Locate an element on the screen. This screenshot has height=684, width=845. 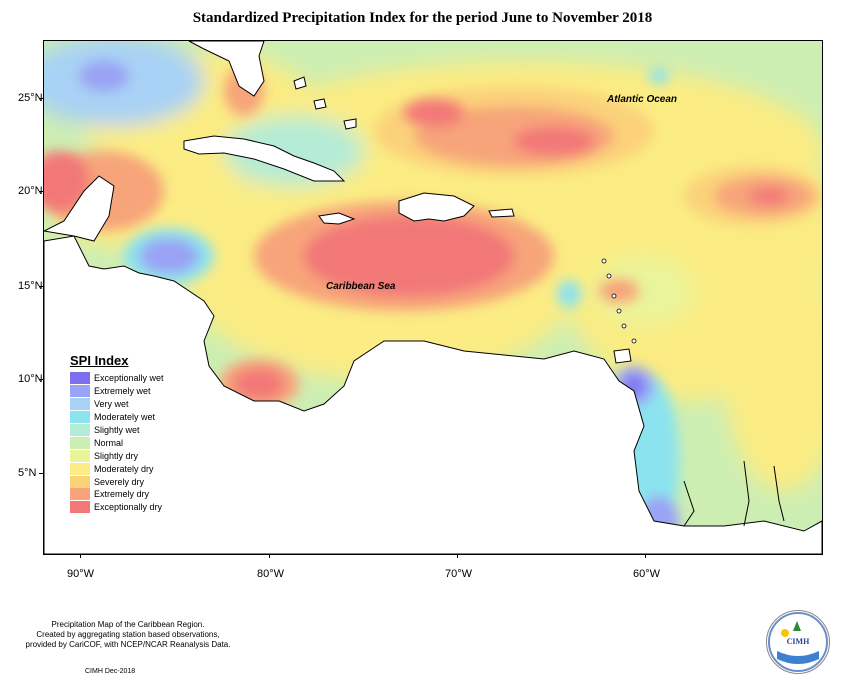
legend-item: Normal is located at coordinates (120, 442).